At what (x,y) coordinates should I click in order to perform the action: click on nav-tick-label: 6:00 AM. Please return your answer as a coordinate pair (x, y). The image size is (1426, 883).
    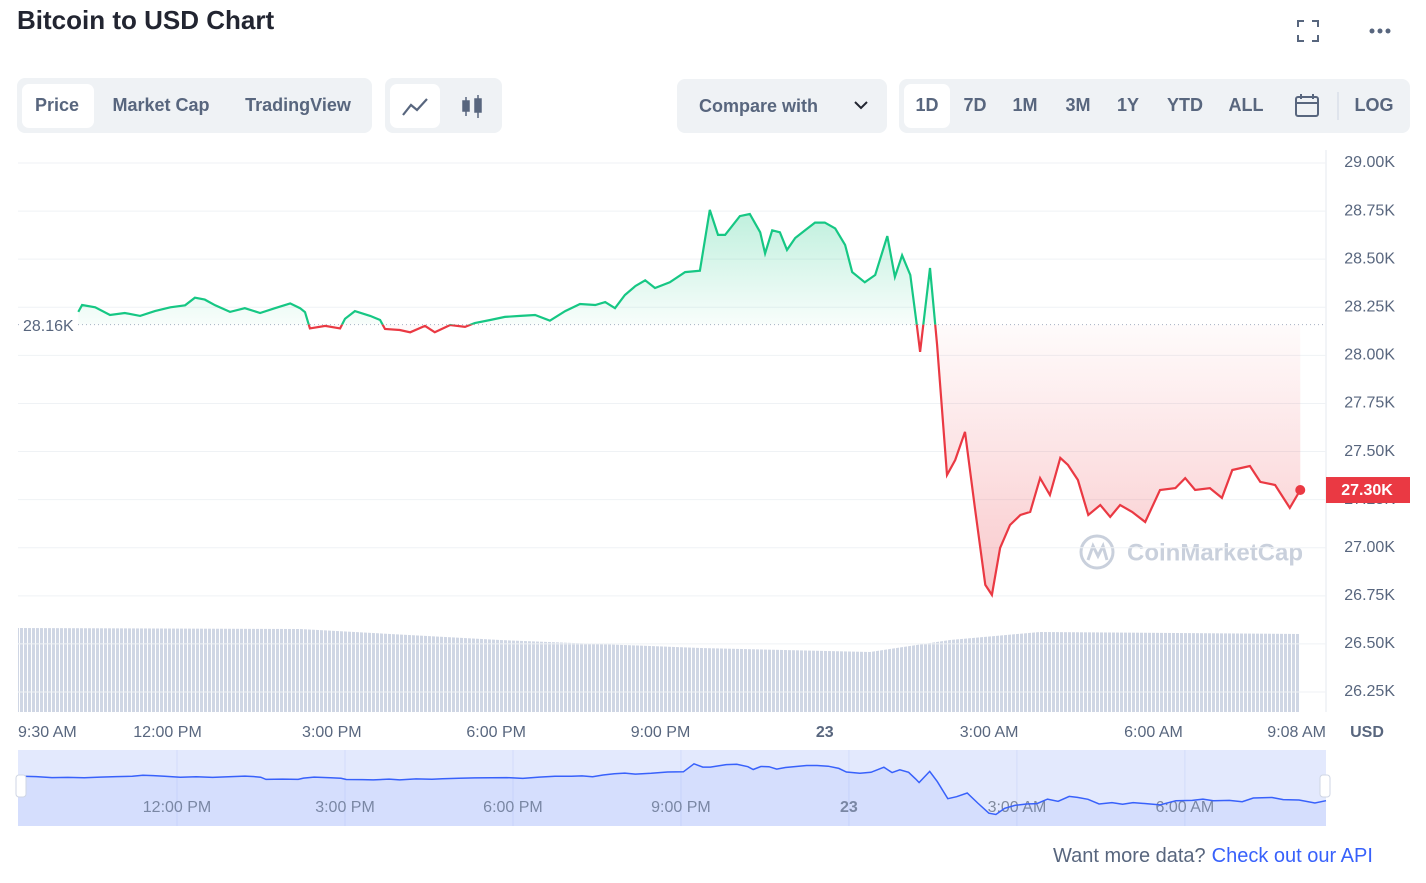
    Looking at the image, I should click on (1185, 807).